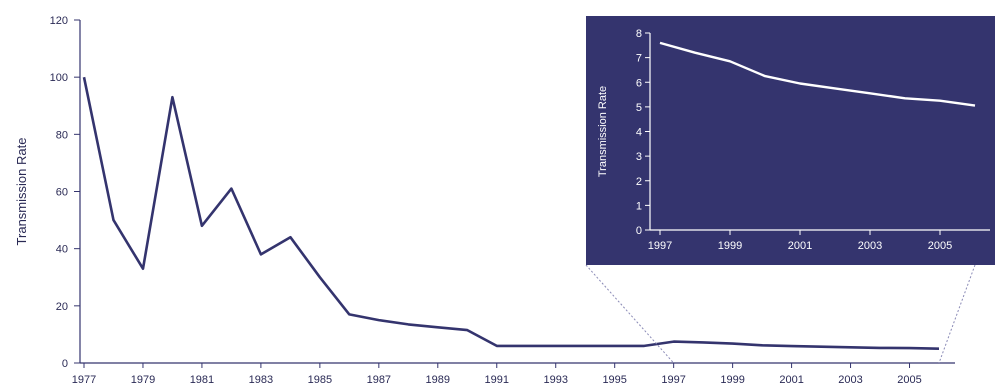 The width and height of the screenshot is (995, 388). I want to click on inset-y-tick-label: 7, so click(639, 59).